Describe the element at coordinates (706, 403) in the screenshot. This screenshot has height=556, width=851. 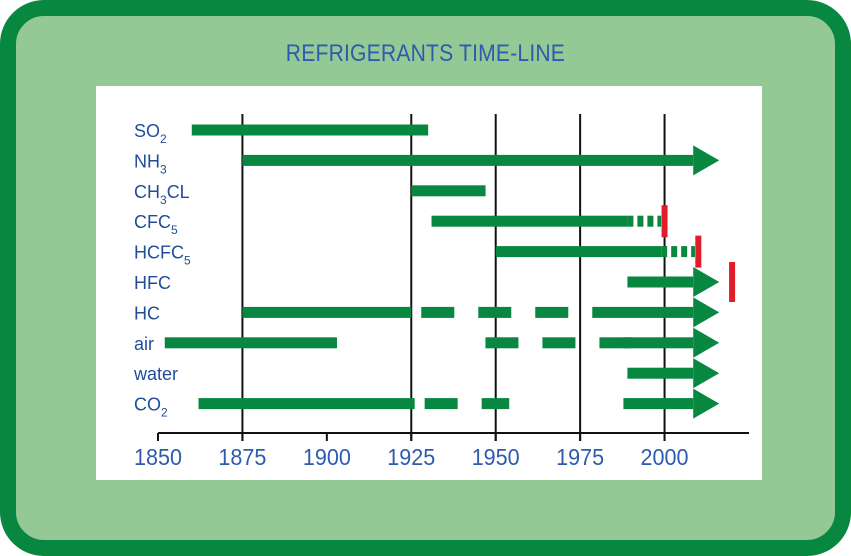
I see `row-co2-arrow-head` at that location.